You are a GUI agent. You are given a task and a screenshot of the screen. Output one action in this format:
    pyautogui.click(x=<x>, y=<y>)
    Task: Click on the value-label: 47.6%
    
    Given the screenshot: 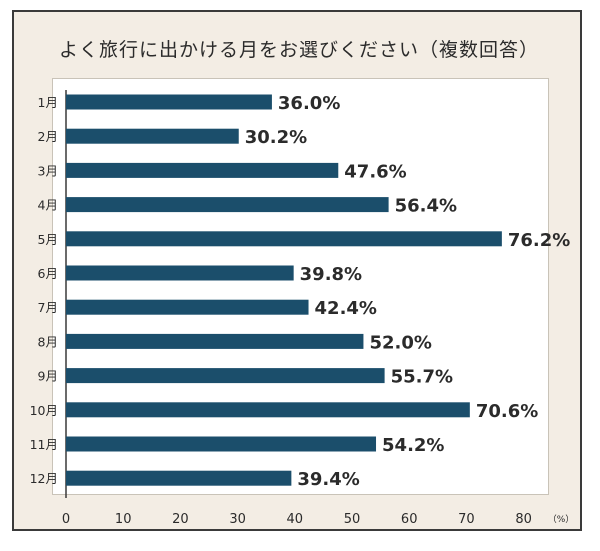 What is the action you would take?
    pyautogui.click(x=375, y=171)
    